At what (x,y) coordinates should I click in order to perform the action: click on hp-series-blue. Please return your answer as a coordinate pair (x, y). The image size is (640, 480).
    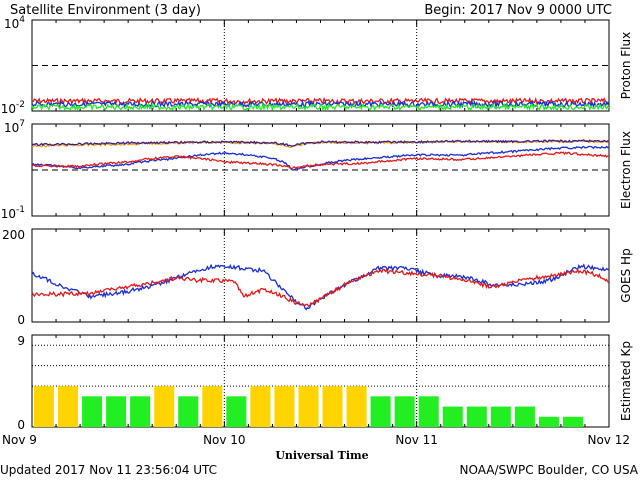
    Looking at the image, I should click on (320, 287).